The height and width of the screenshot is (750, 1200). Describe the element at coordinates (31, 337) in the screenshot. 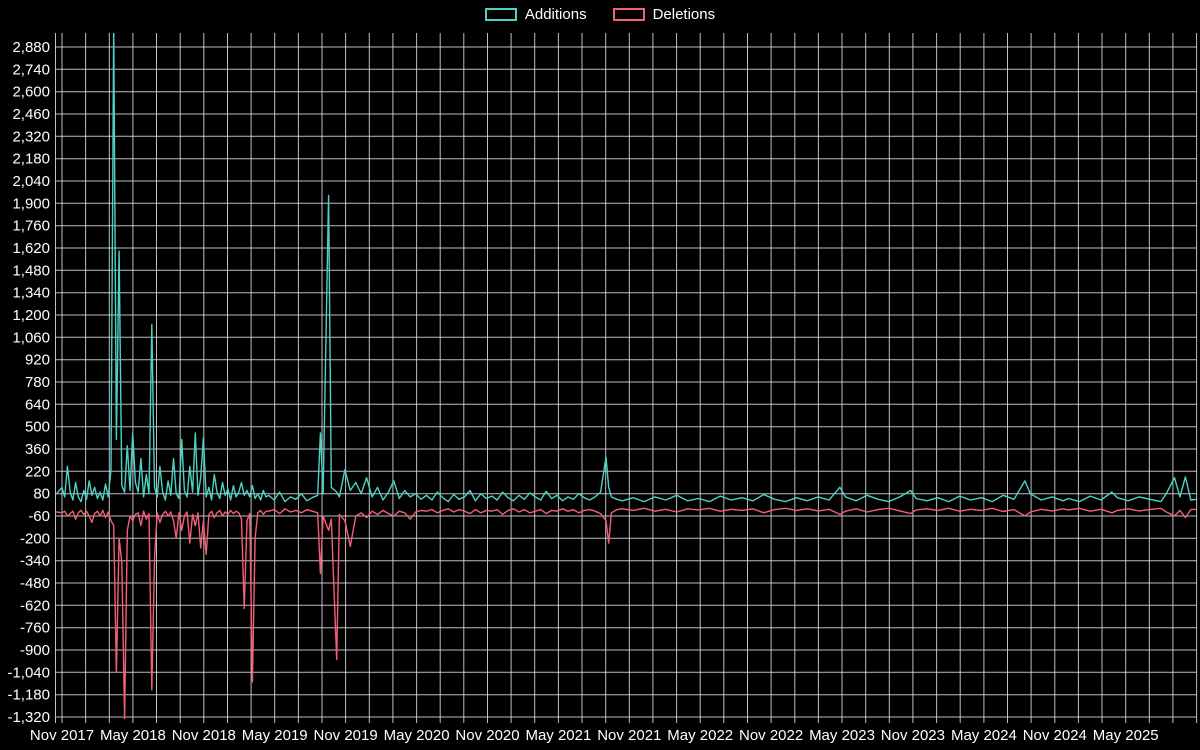

I see `y-tick-label: 1,060` at that location.